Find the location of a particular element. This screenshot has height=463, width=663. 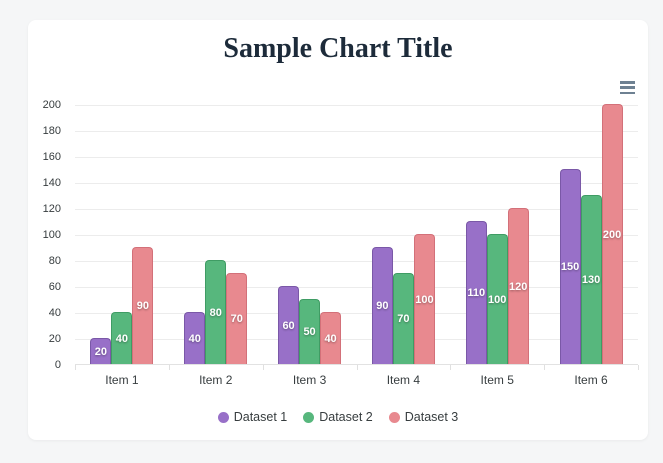

legend-item-dataset1: Dataset 1 is located at coordinates (252, 417).